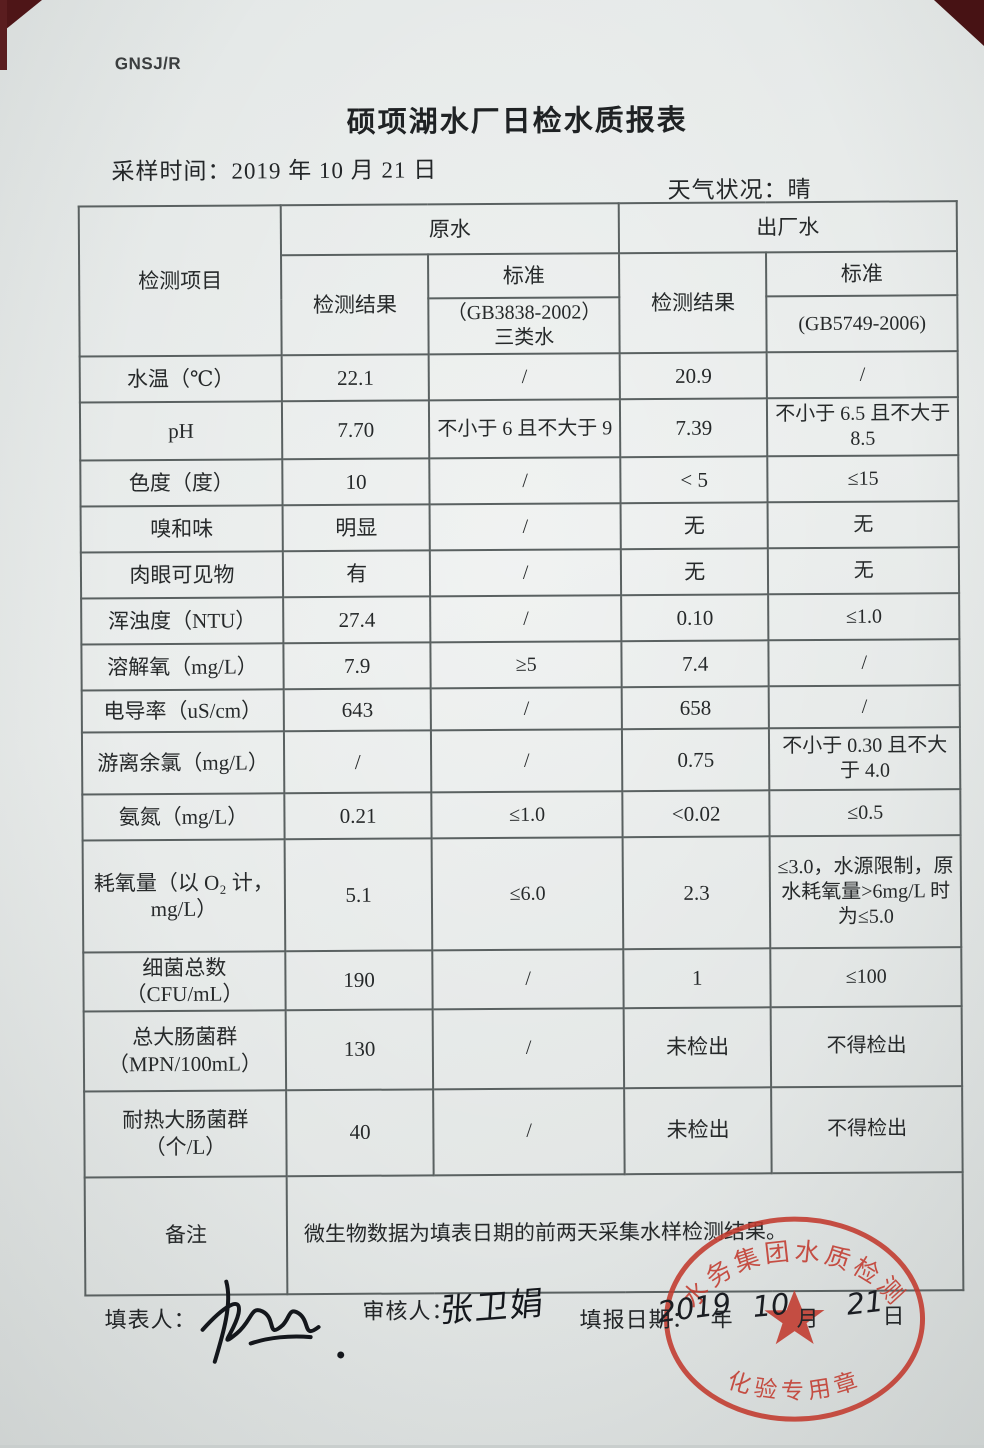 This screenshot has height=1448, width=984. I want to click on cell-raw_standard: ≥5, so click(526, 665).